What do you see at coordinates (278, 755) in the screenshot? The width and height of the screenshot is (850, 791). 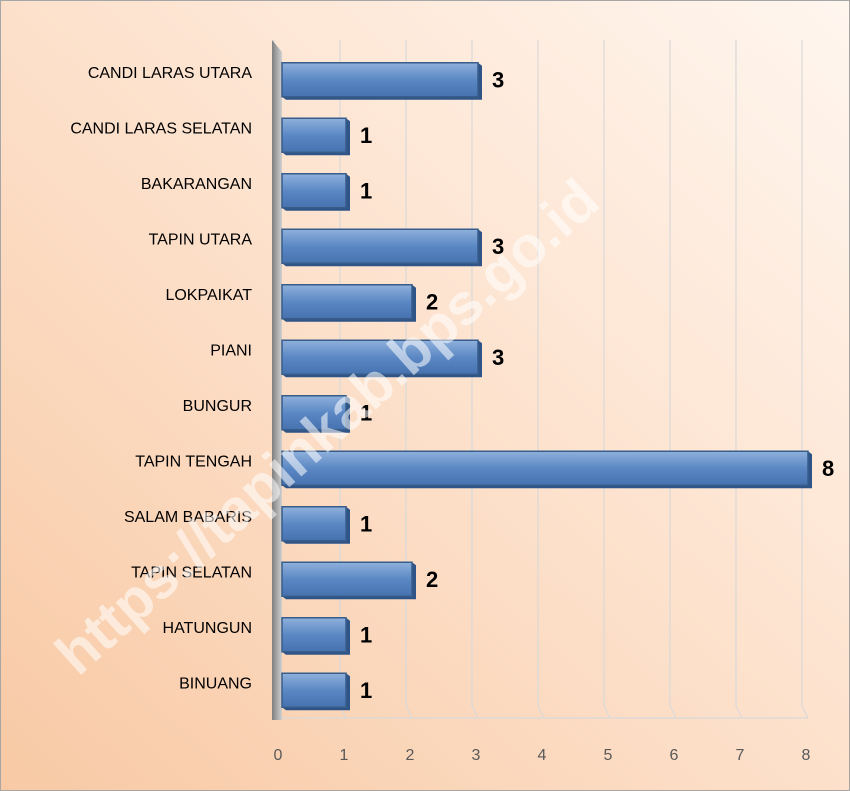 I see `x-tick-label: 0` at bounding box center [278, 755].